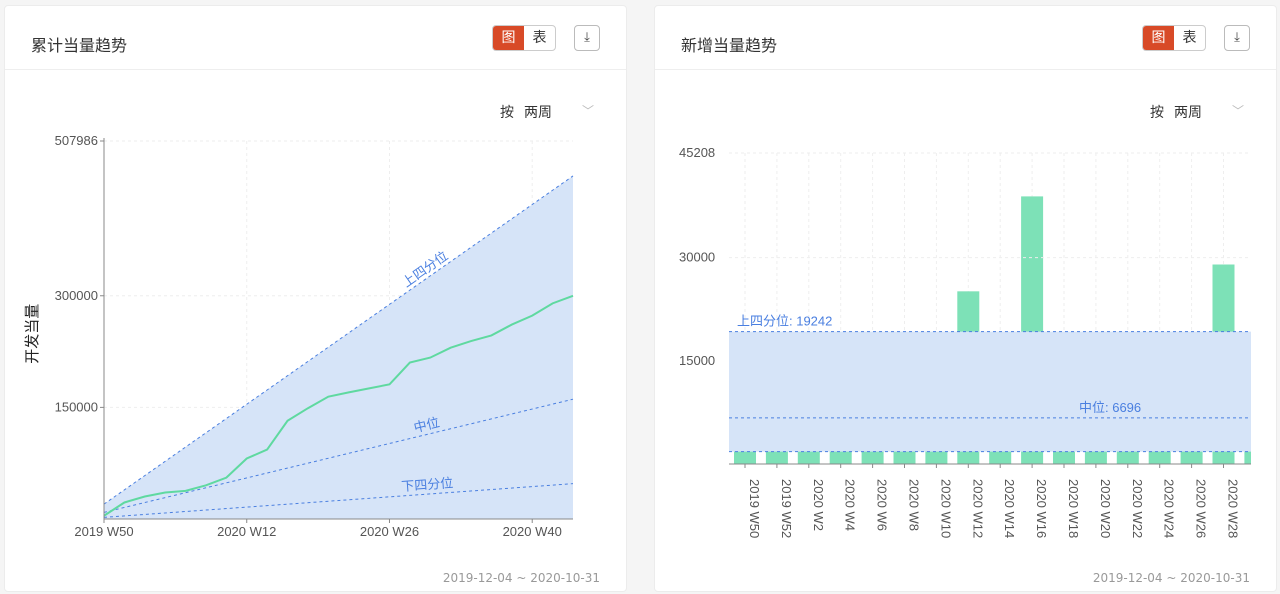  I want to click on x-tick-label: 2020 W14, so click(1009, 508).